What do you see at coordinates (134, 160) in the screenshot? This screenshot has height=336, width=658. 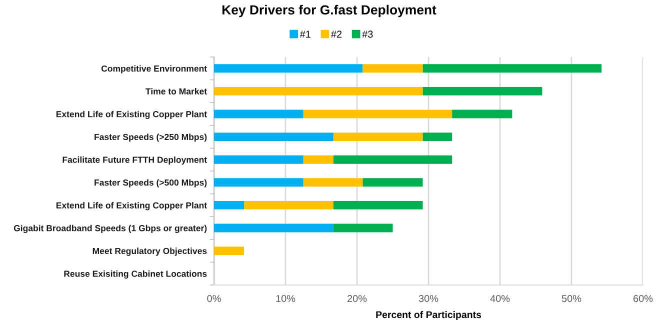 I see `y-tick-label: Facilitate Future FTTH Deployment` at bounding box center [134, 160].